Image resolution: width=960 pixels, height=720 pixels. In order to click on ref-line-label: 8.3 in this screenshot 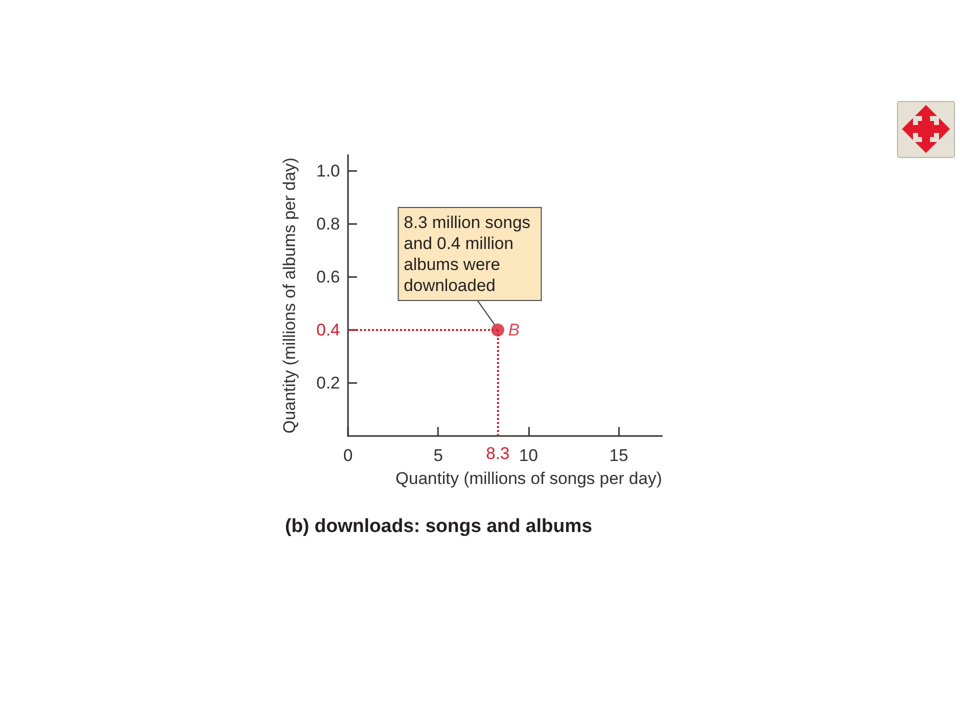, I will do `click(498, 453)`.